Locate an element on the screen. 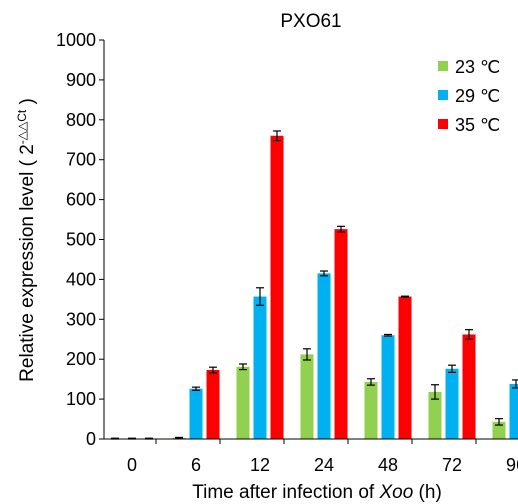  y-tick-label: 100 is located at coordinates (81, 399).